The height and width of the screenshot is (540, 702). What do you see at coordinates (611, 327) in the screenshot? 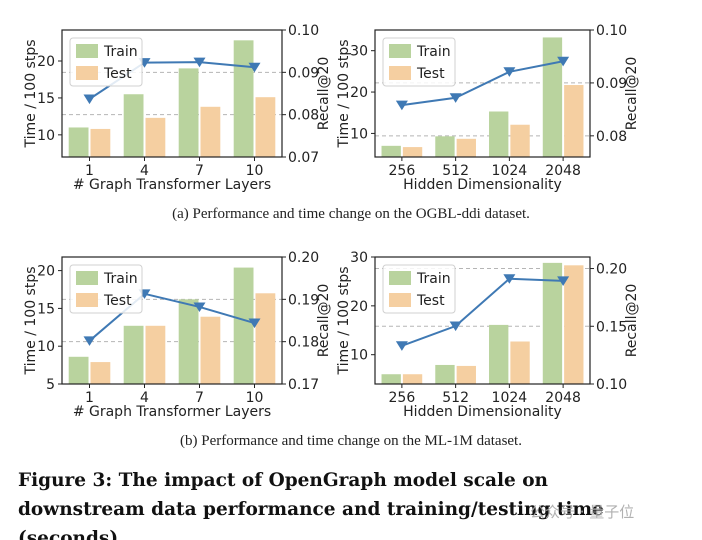
I see `y2-tick-label: 0.15` at bounding box center [611, 327].